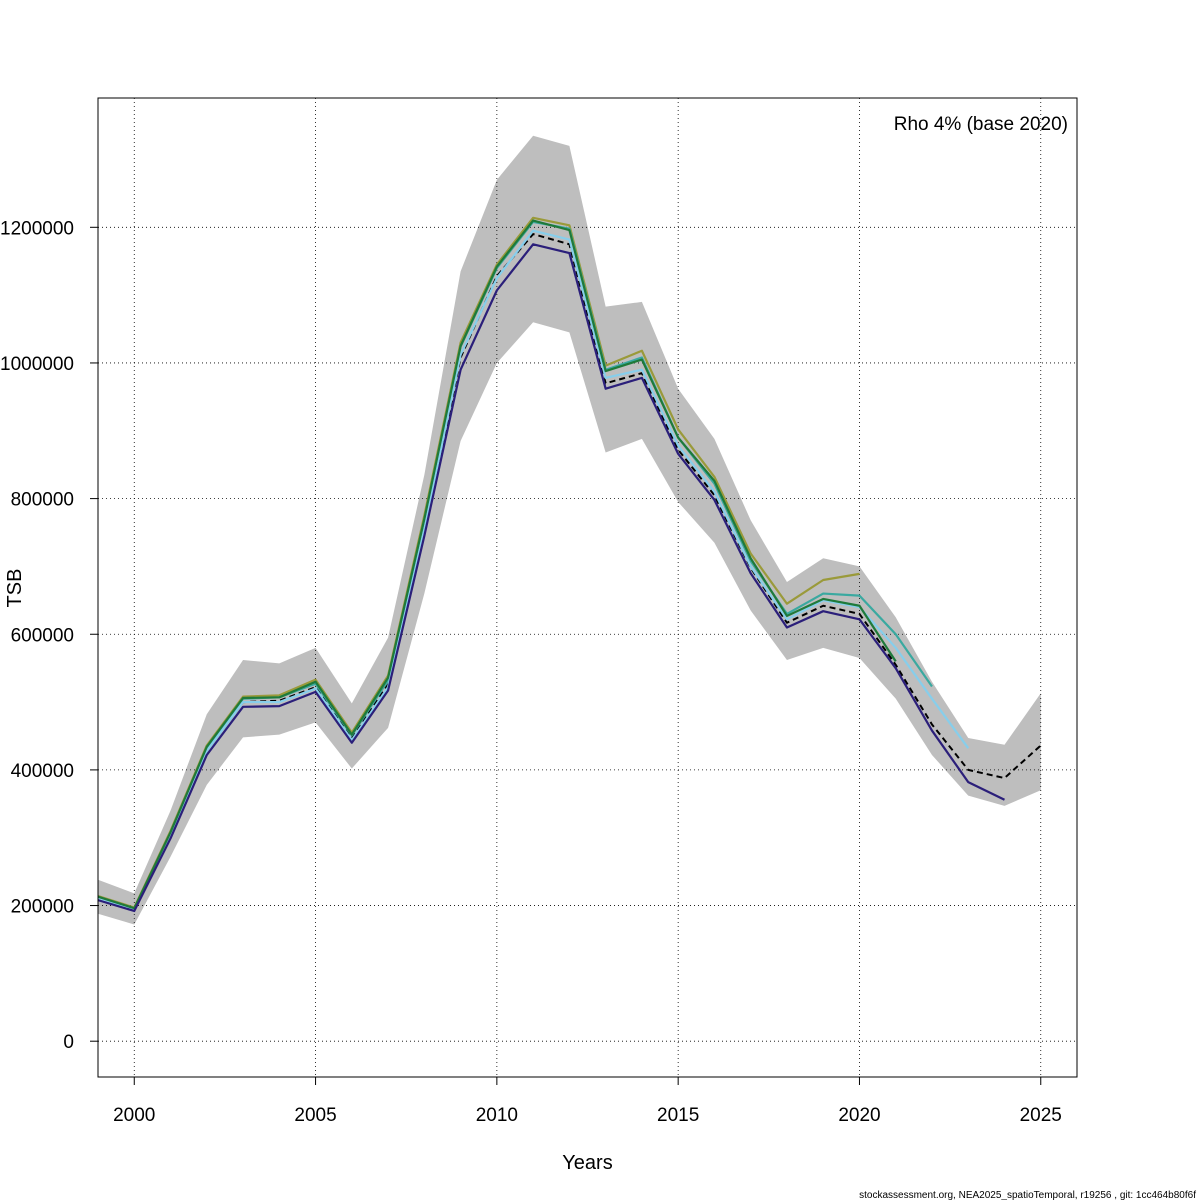 The image size is (1200, 1200). Describe the element at coordinates (587, 1163) in the screenshot. I see `x-axis-title: Years` at that location.